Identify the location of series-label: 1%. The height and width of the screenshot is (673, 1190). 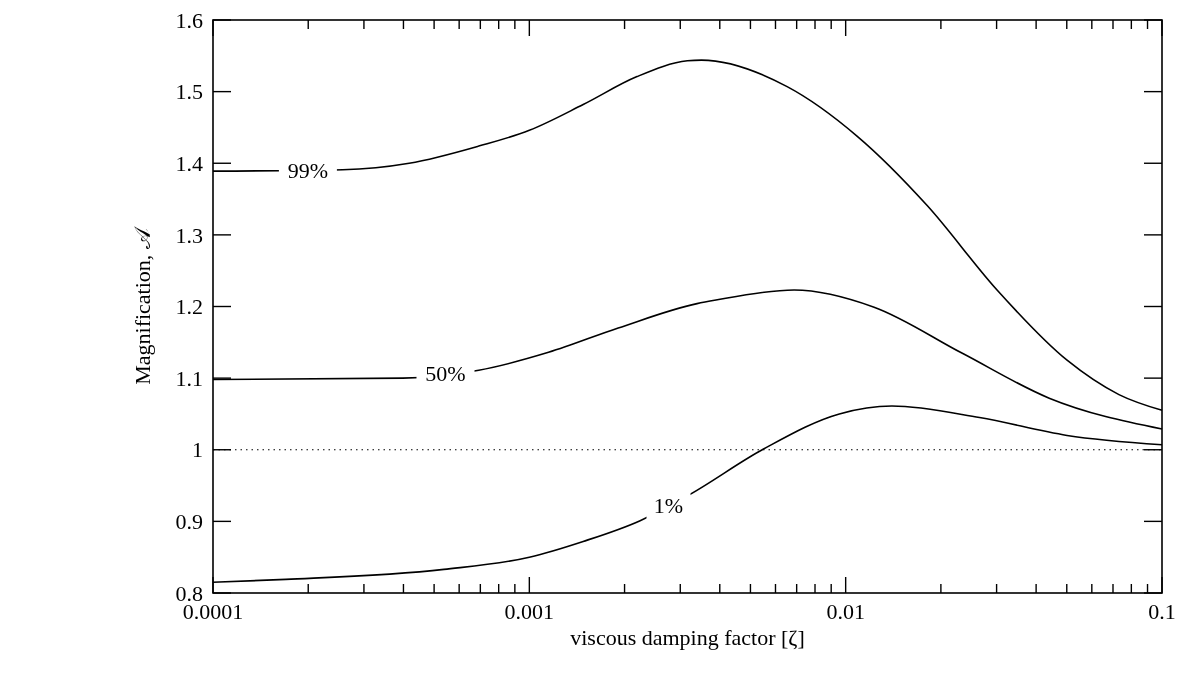
(668, 506).